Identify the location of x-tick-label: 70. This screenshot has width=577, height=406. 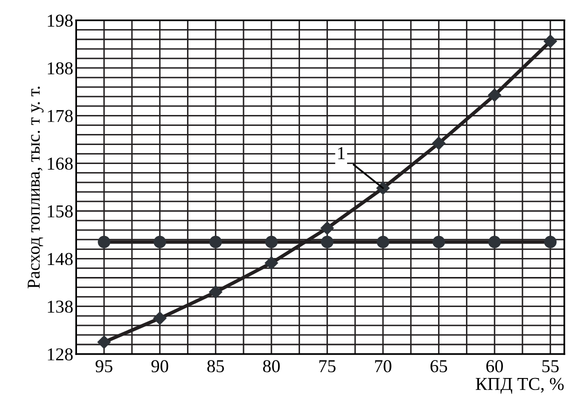
(383, 366).